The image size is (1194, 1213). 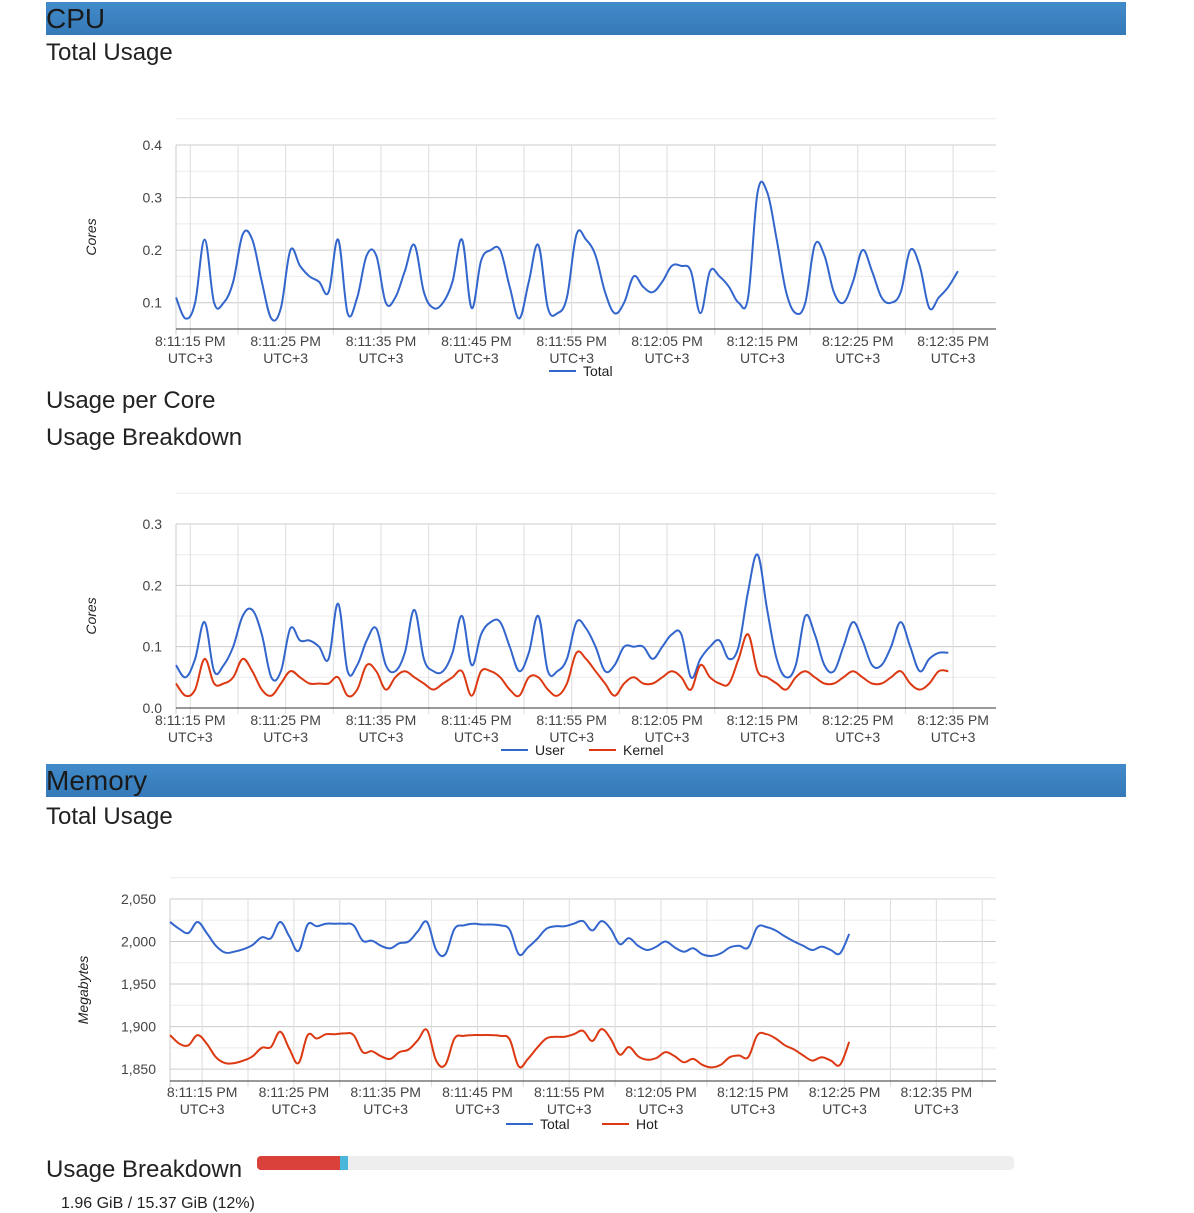 I want to click on series-line-hot, so click(x=510, y=1048).